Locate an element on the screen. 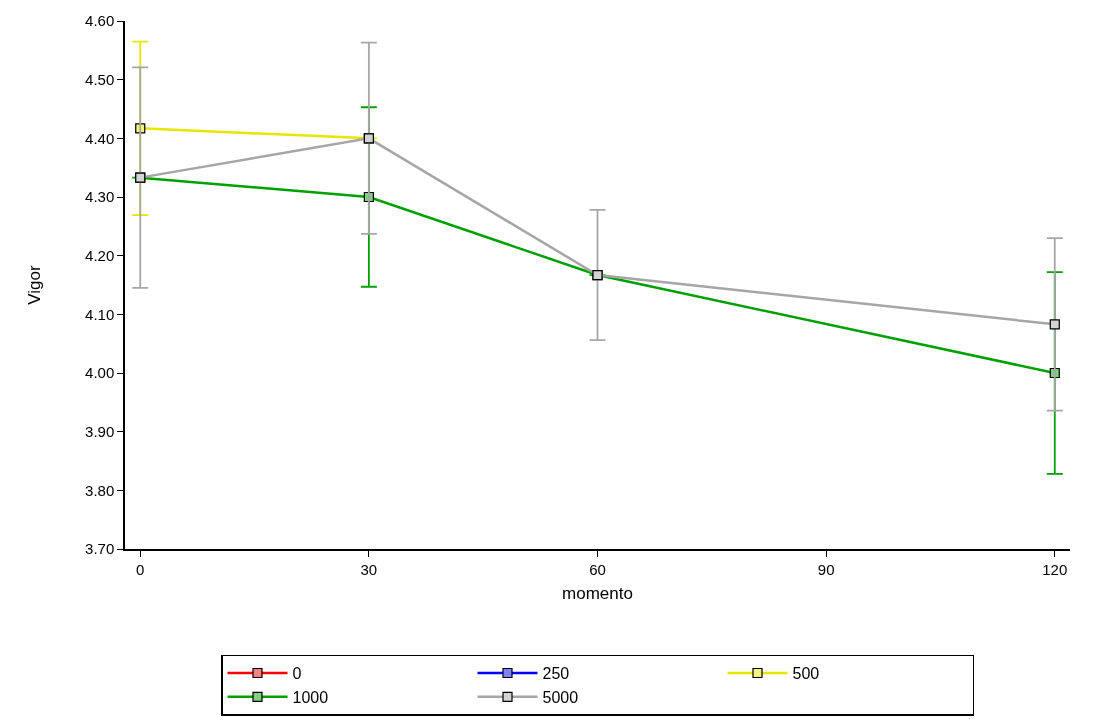  y-axis-title: Vigor is located at coordinates (35, 284).